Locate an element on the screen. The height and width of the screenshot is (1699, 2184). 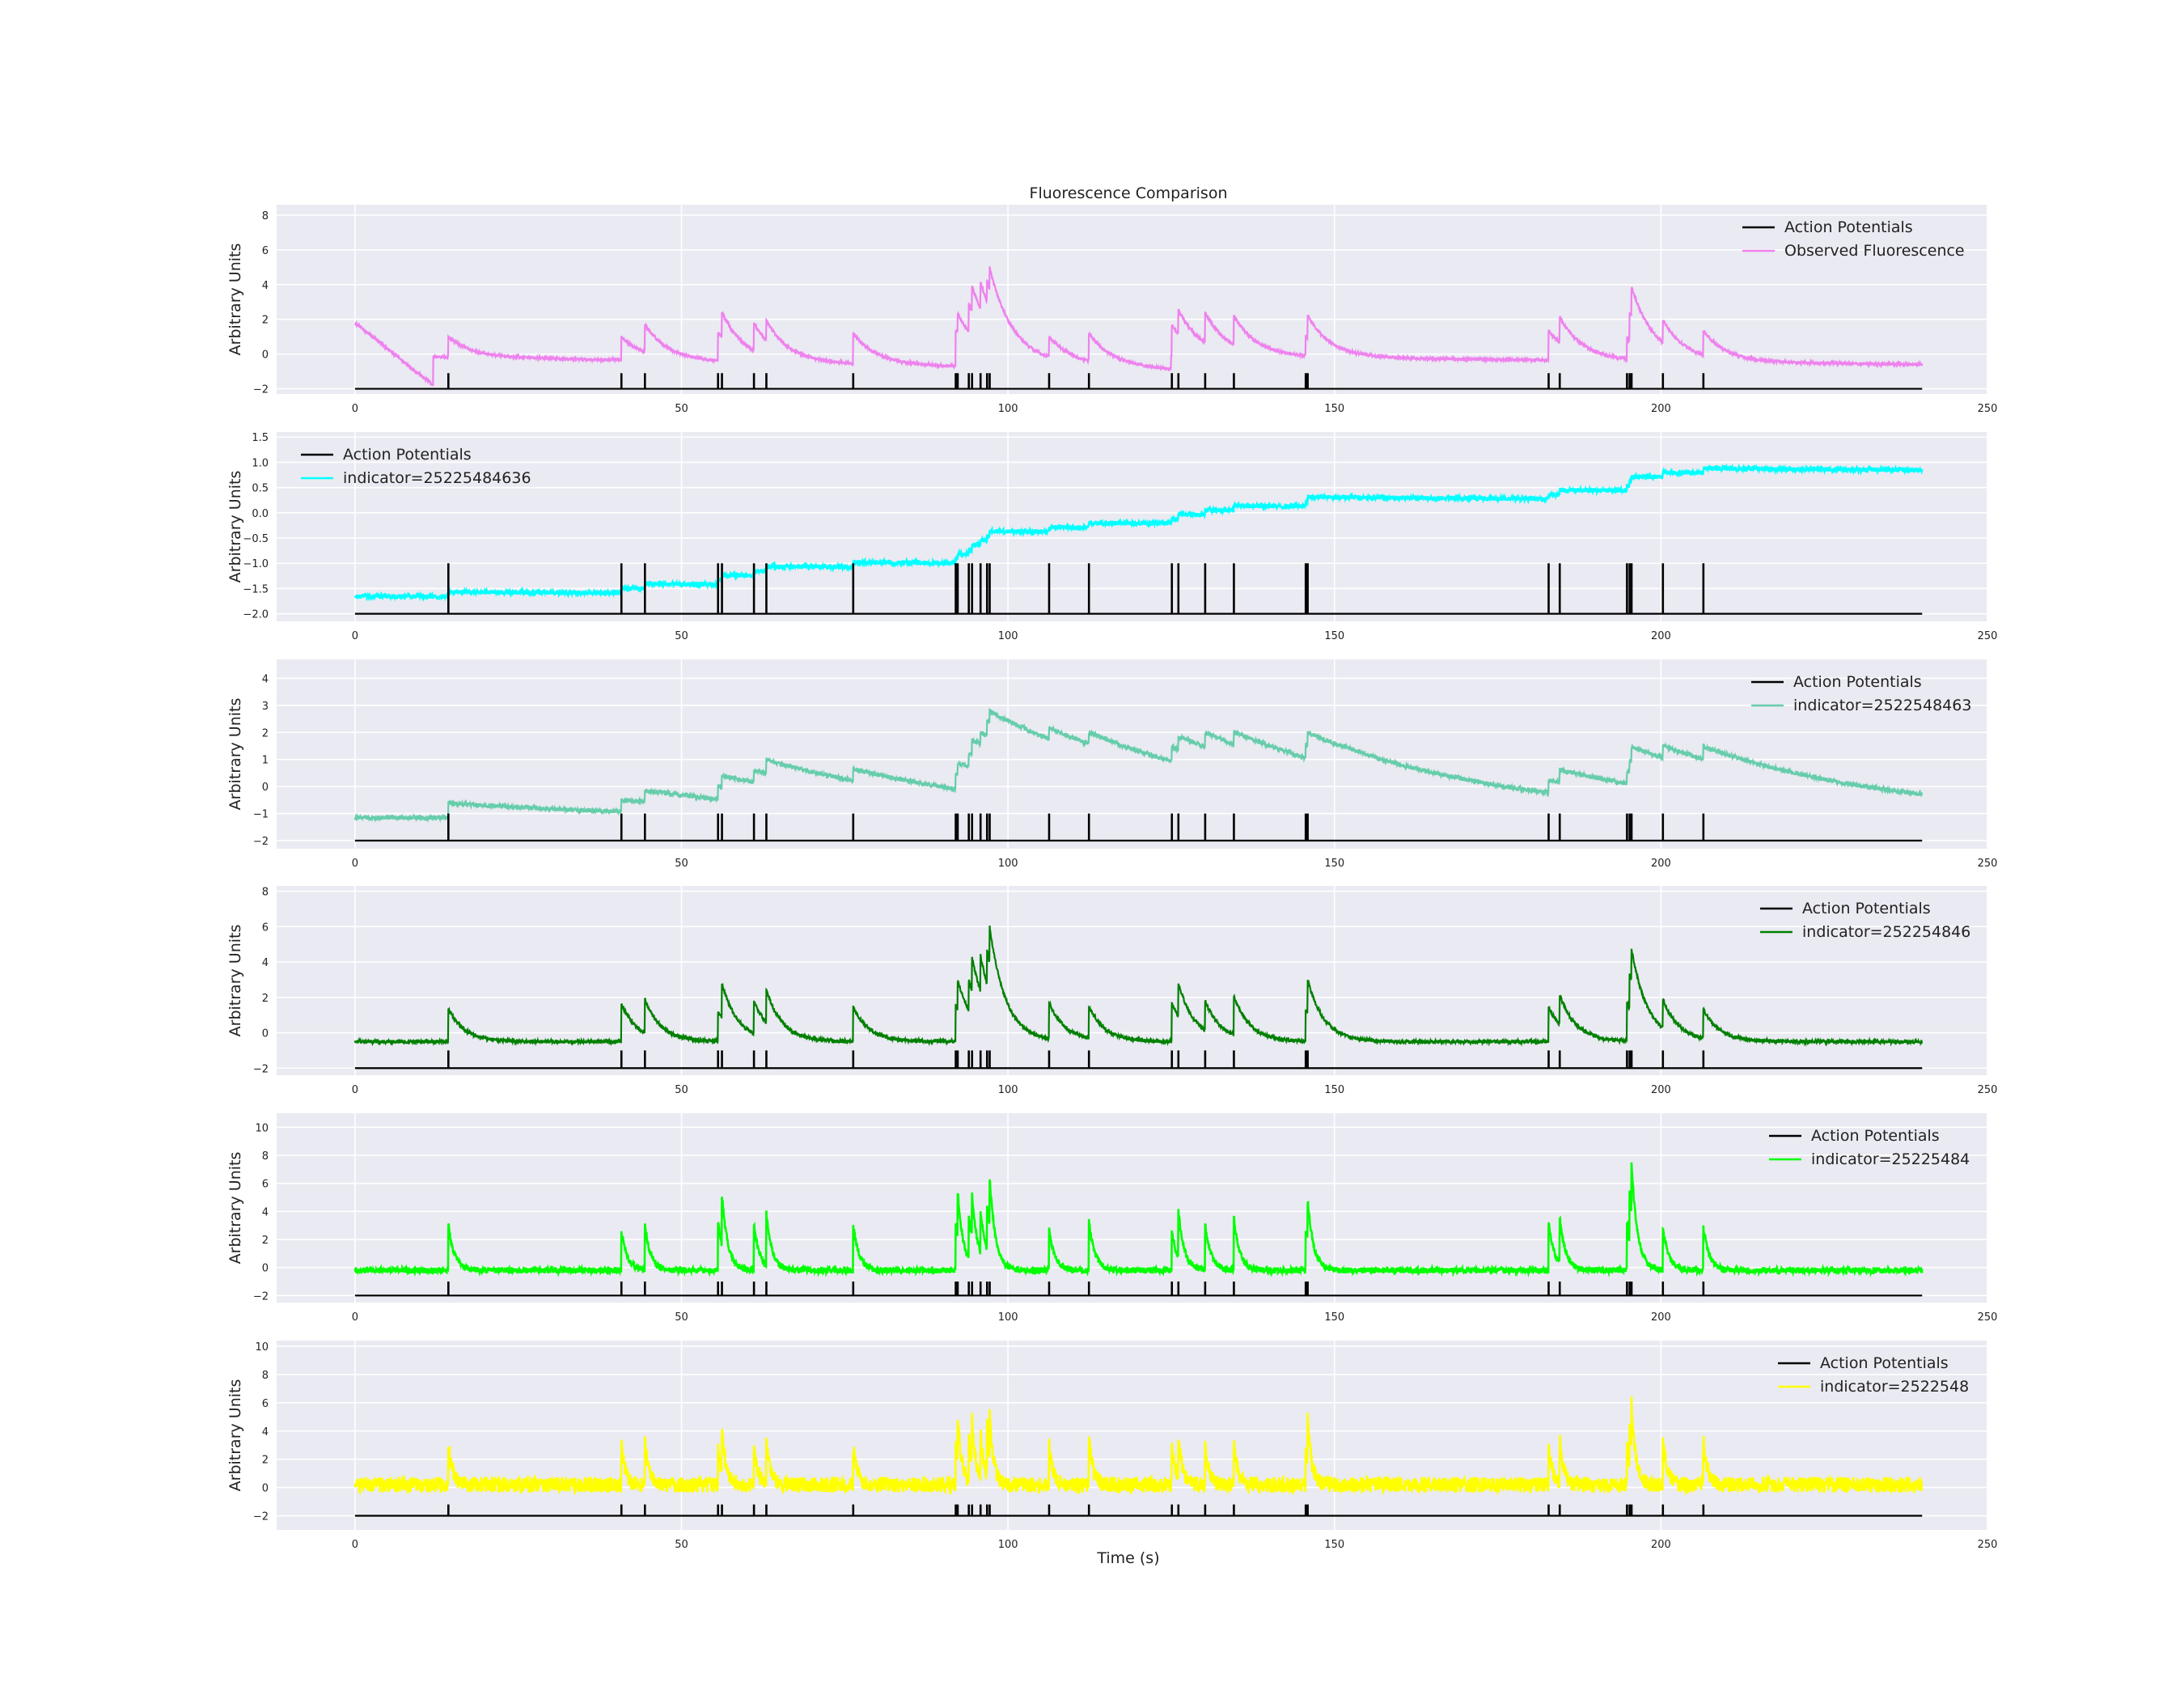
legend: Action Potentials indicator=25225484636 is located at coordinates (416, 466).